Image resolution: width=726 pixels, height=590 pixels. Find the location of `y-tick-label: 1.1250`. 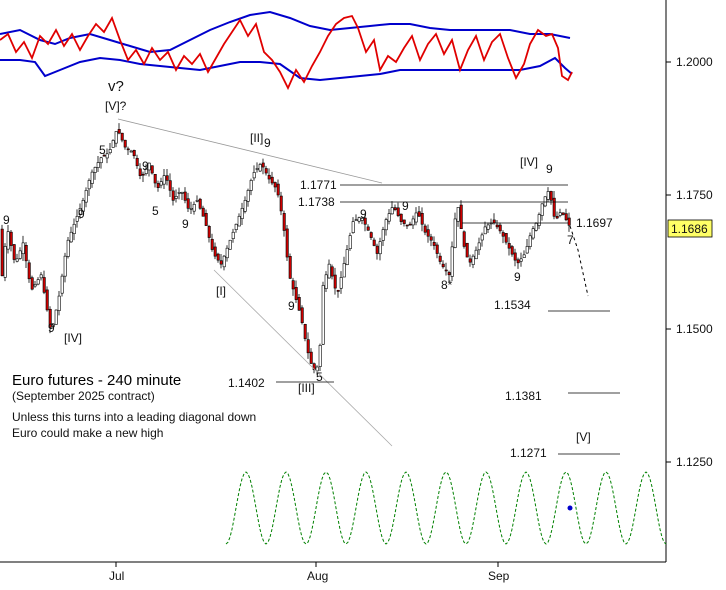

y-tick-label: 1.1250 is located at coordinates (694, 462).